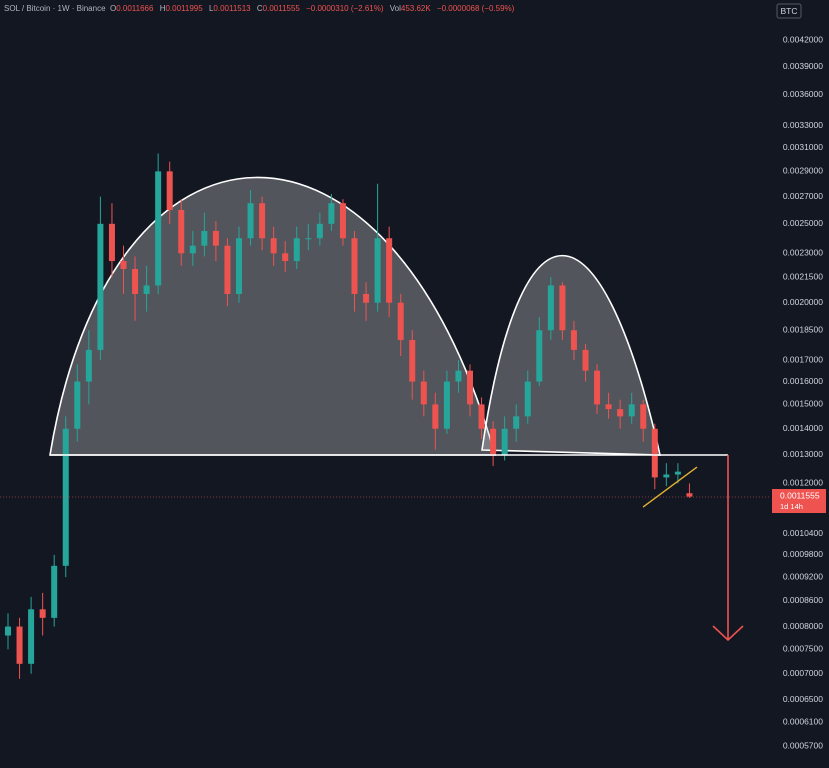  Describe the element at coordinates (803, 533) in the screenshot. I see `y-tick-label: 0.0010400` at that location.